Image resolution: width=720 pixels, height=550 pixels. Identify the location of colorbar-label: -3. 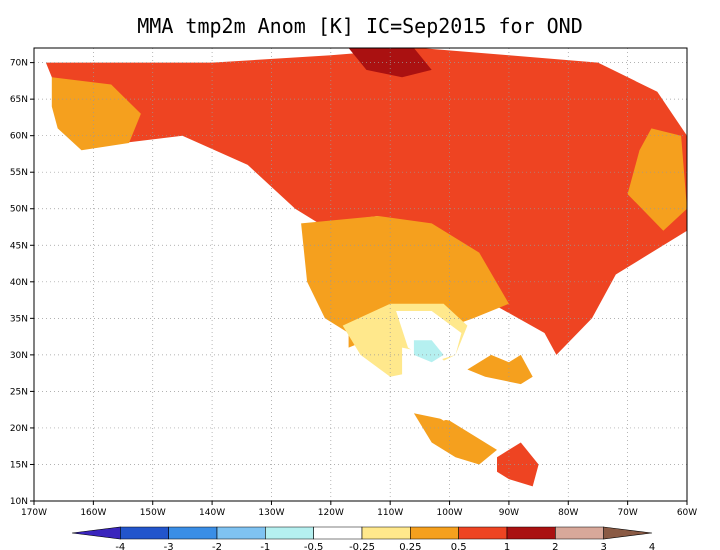
(169, 546).